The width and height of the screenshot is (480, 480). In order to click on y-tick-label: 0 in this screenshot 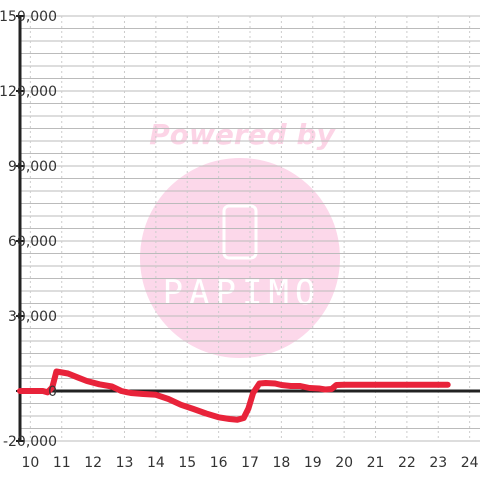, I will do `click(52, 392)`.